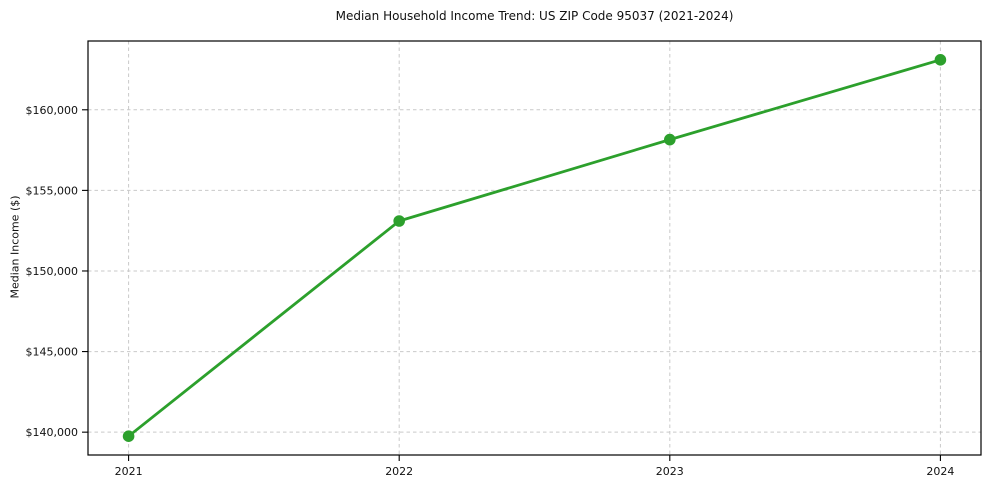 The width and height of the screenshot is (989, 490). Describe the element at coordinates (129, 471) in the screenshot. I see `x-tick-label: 2021` at that location.